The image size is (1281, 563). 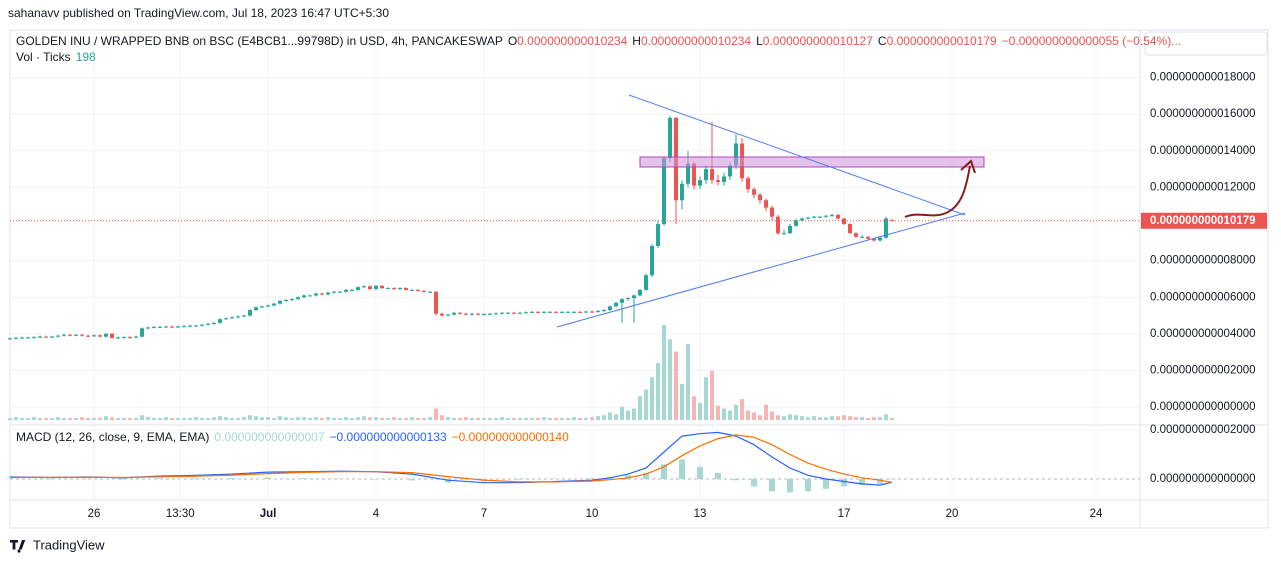 What do you see at coordinates (770, 211) in the screenshot?
I see `drawings` at bounding box center [770, 211].